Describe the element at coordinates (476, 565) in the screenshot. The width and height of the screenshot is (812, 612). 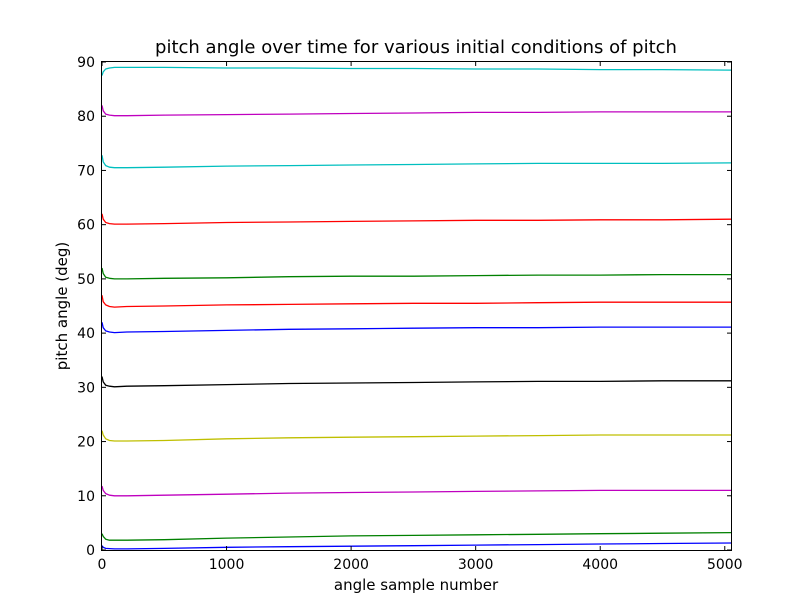
I see `x-tick-label: 3000` at that location.